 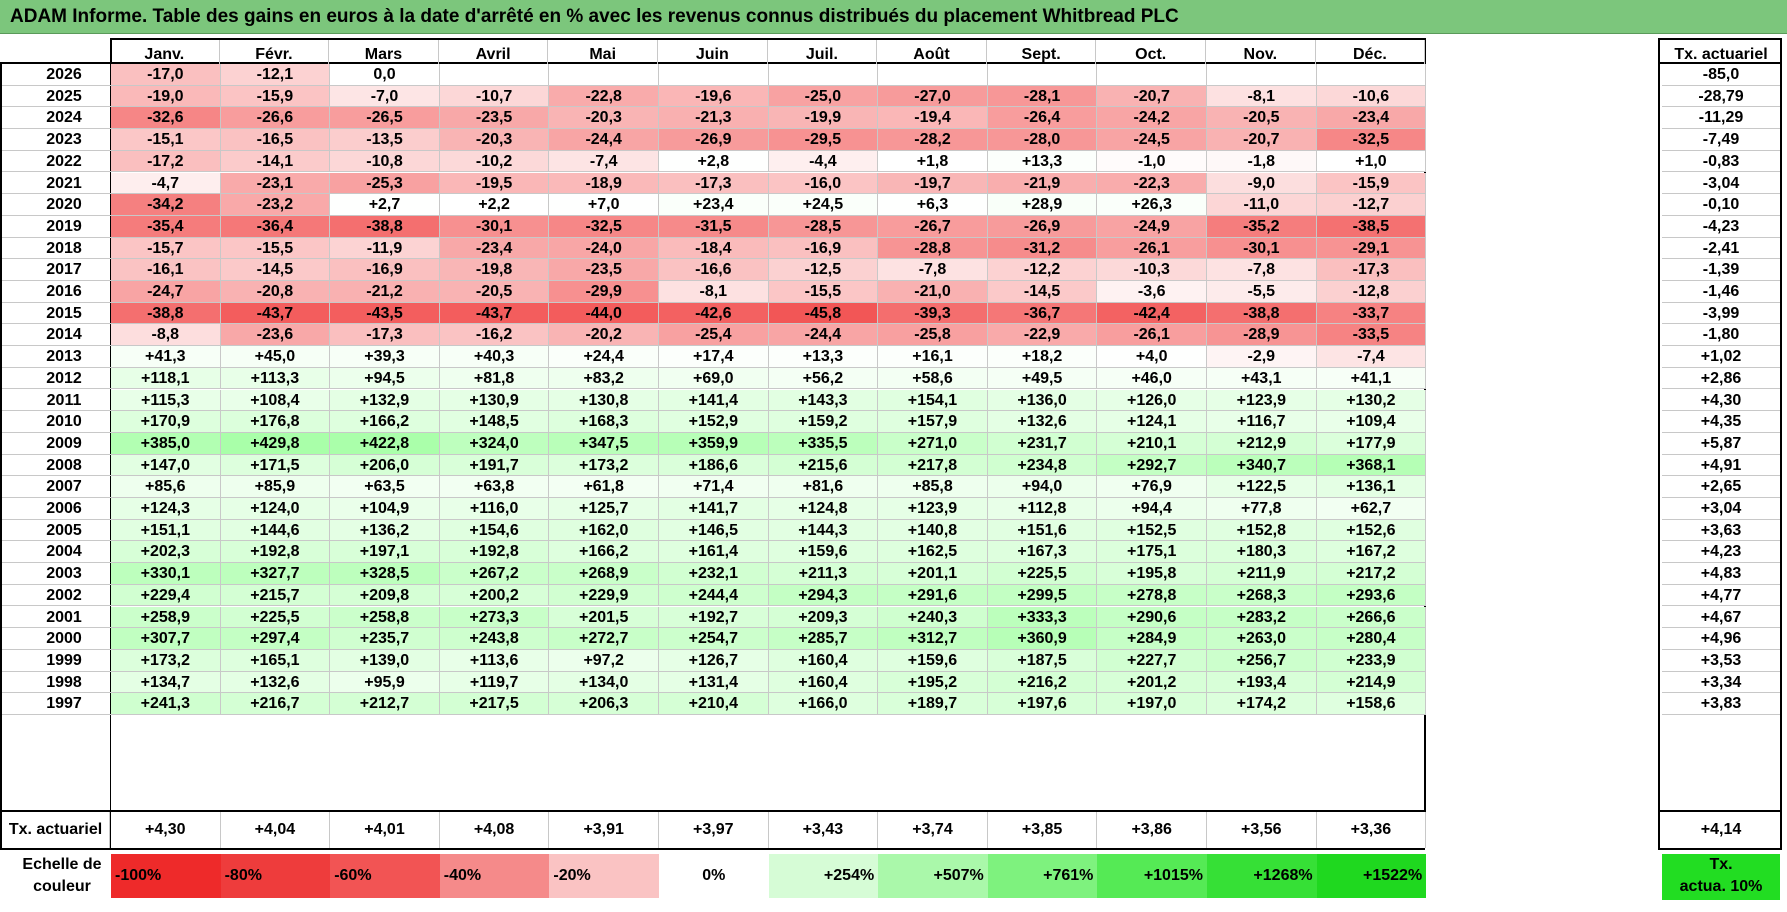 What do you see at coordinates (1721, 618) in the screenshot?
I see `row-tx-actuariel: +4,67` at bounding box center [1721, 618].